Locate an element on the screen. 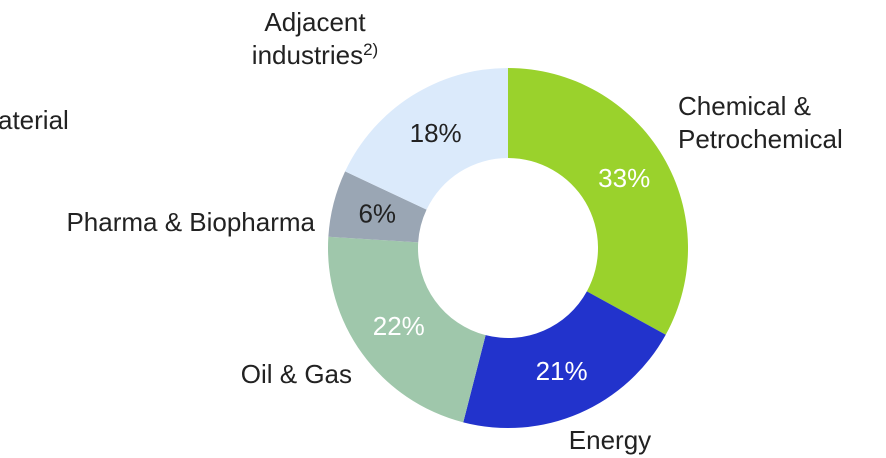  value-label: 22% is located at coordinates (399, 326).